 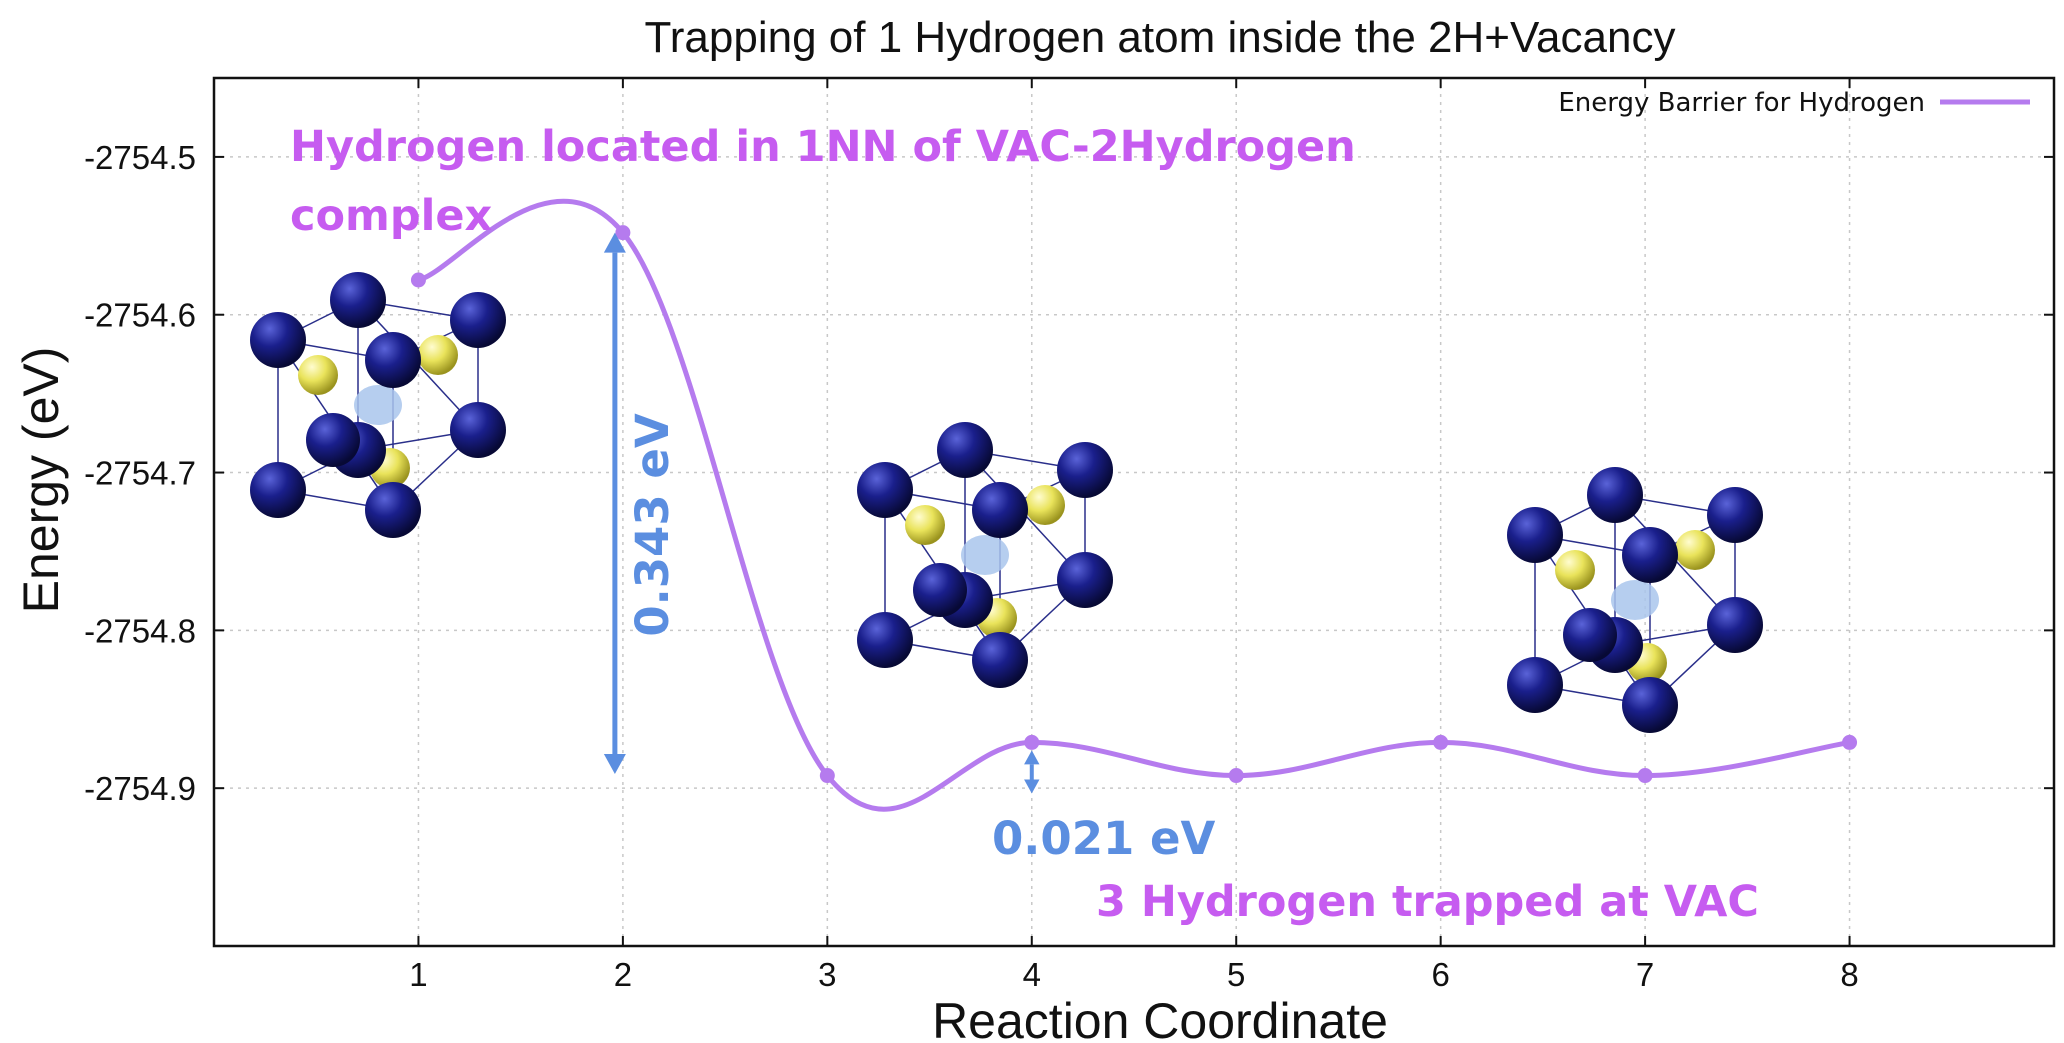 What do you see at coordinates (1440, 974) in the screenshot?
I see `x-tick-label: 6` at bounding box center [1440, 974].